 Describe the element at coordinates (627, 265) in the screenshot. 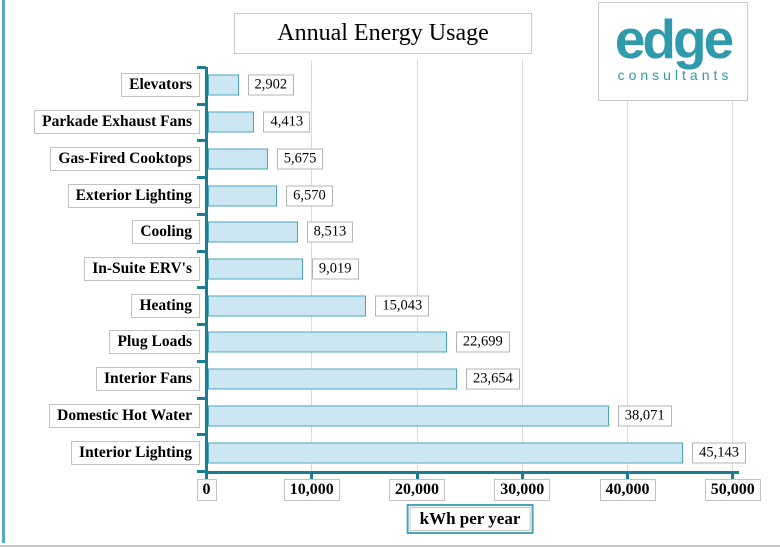

I see `gridline-40,000` at that location.